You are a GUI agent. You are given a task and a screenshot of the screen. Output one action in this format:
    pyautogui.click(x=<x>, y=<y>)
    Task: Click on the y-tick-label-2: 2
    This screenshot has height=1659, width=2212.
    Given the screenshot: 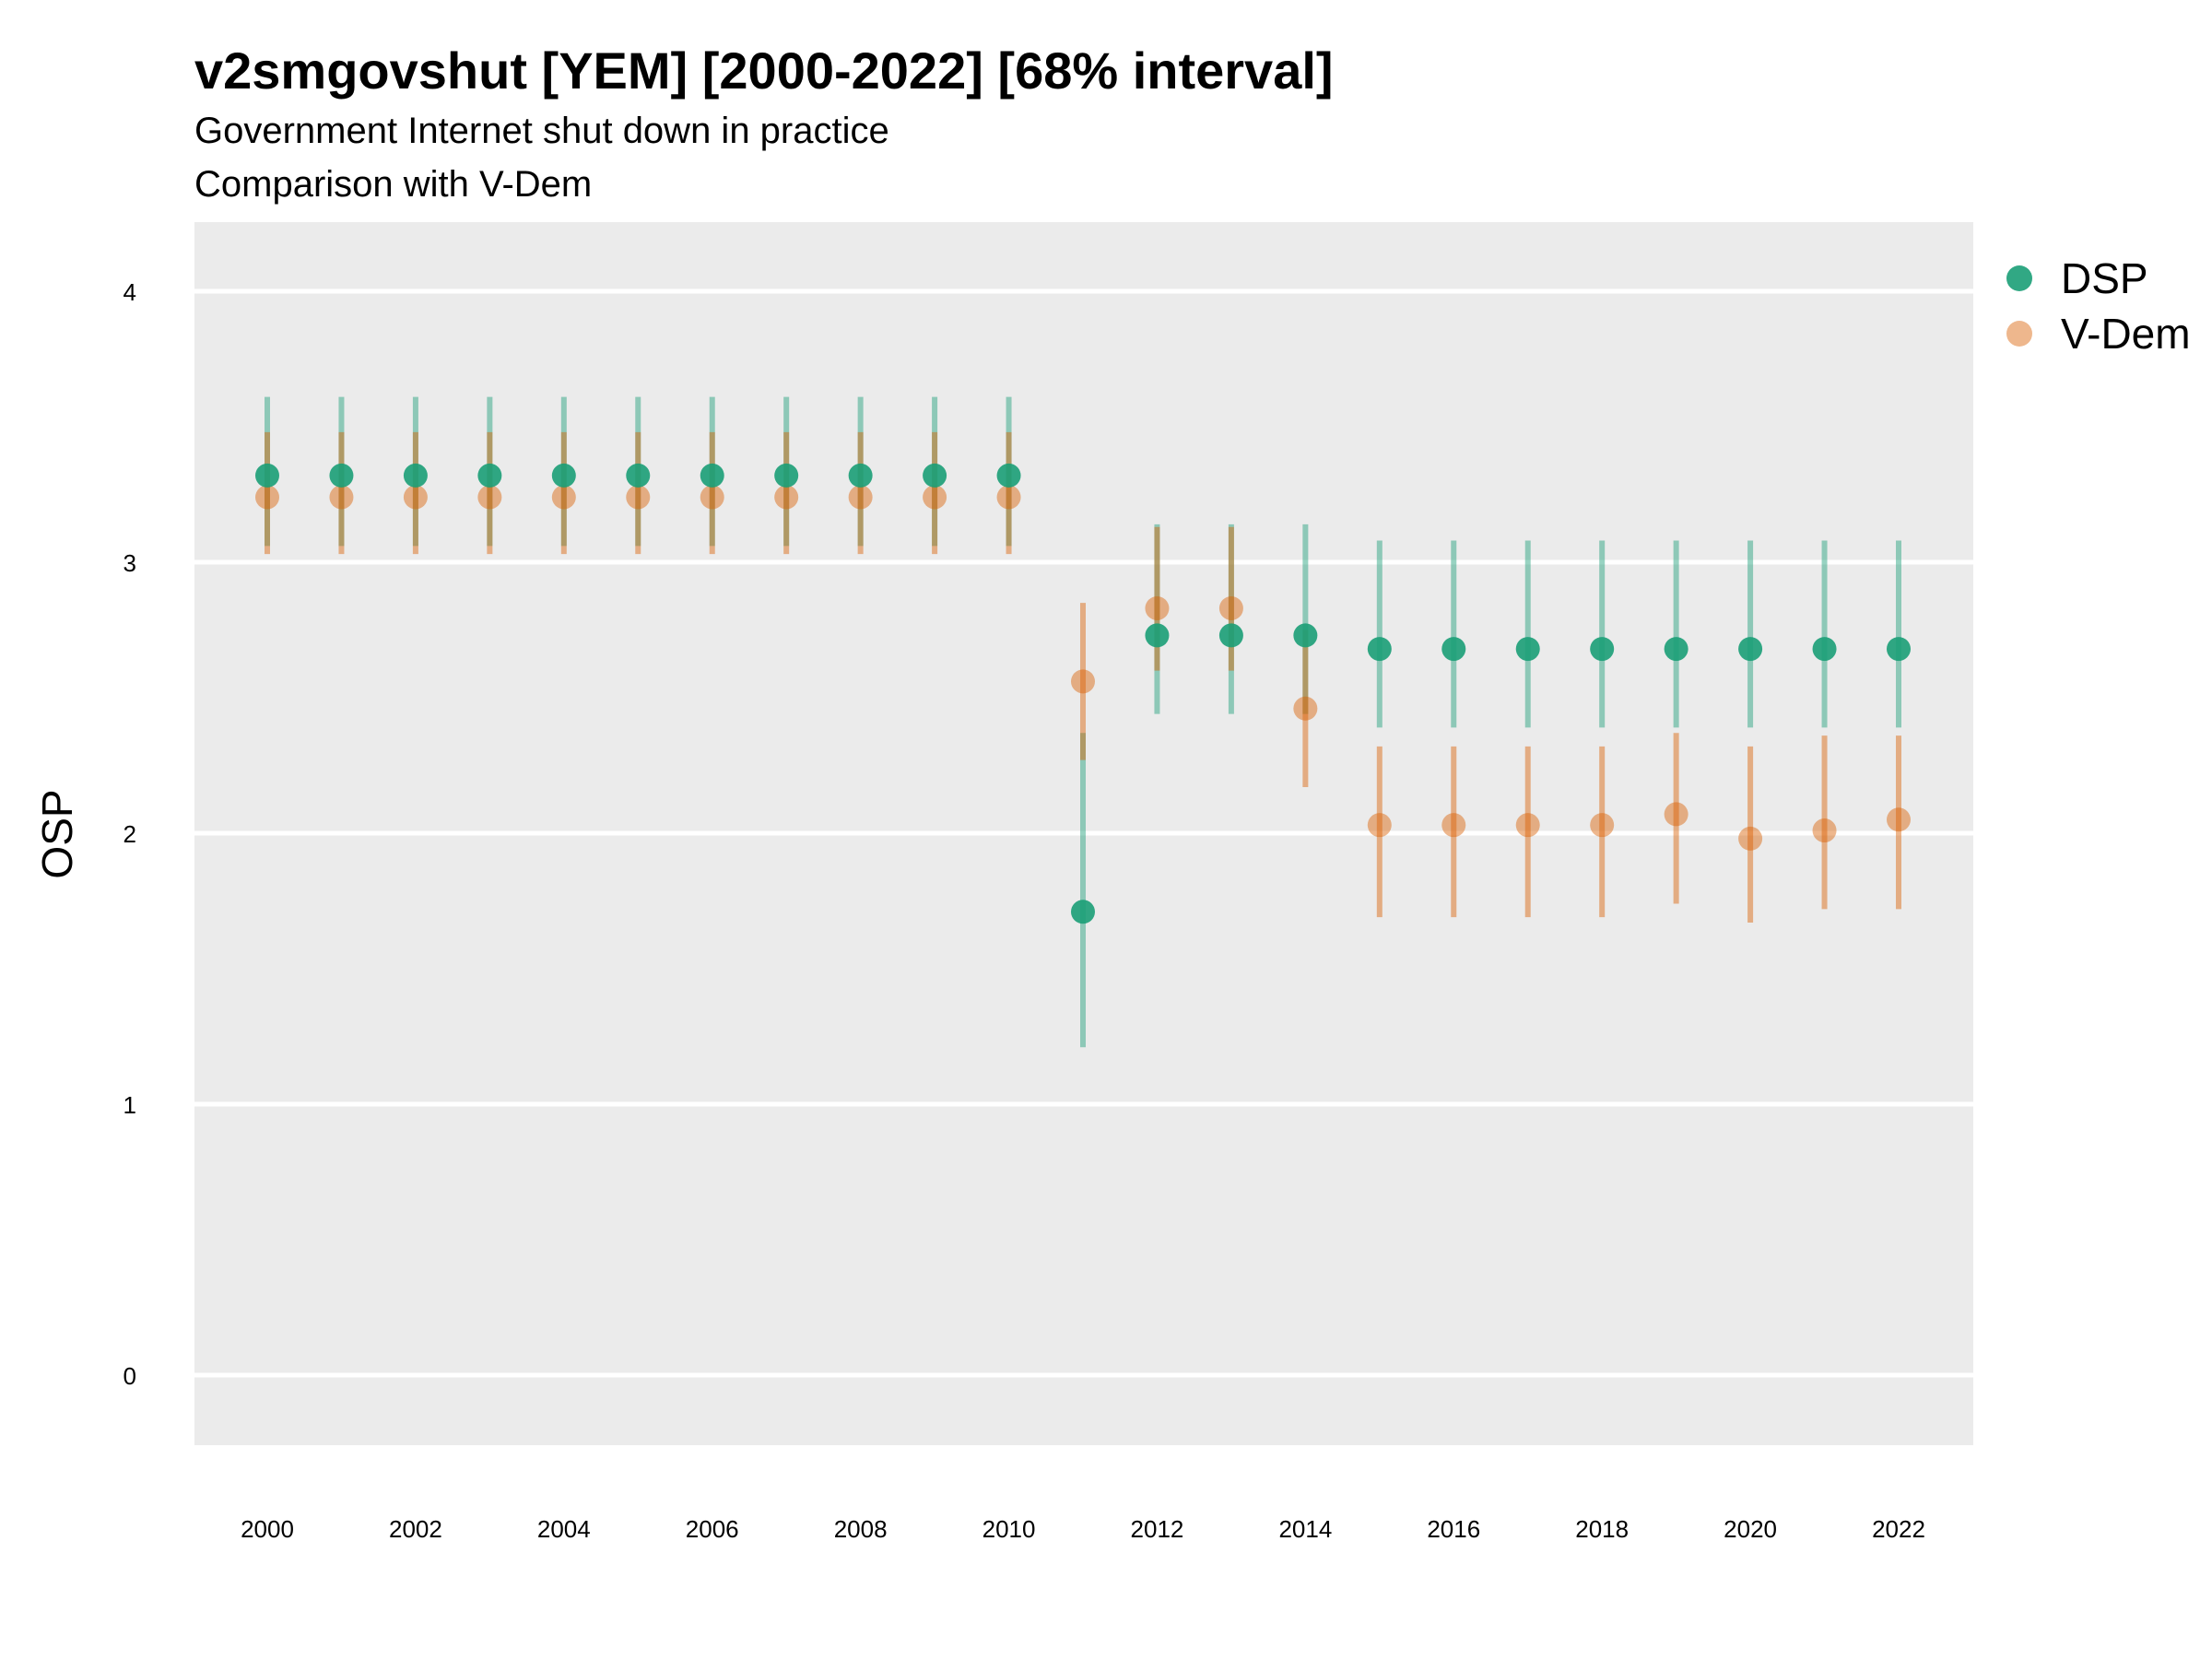 What is the action you would take?
    pyautogui.click(x=130, y=834)
    